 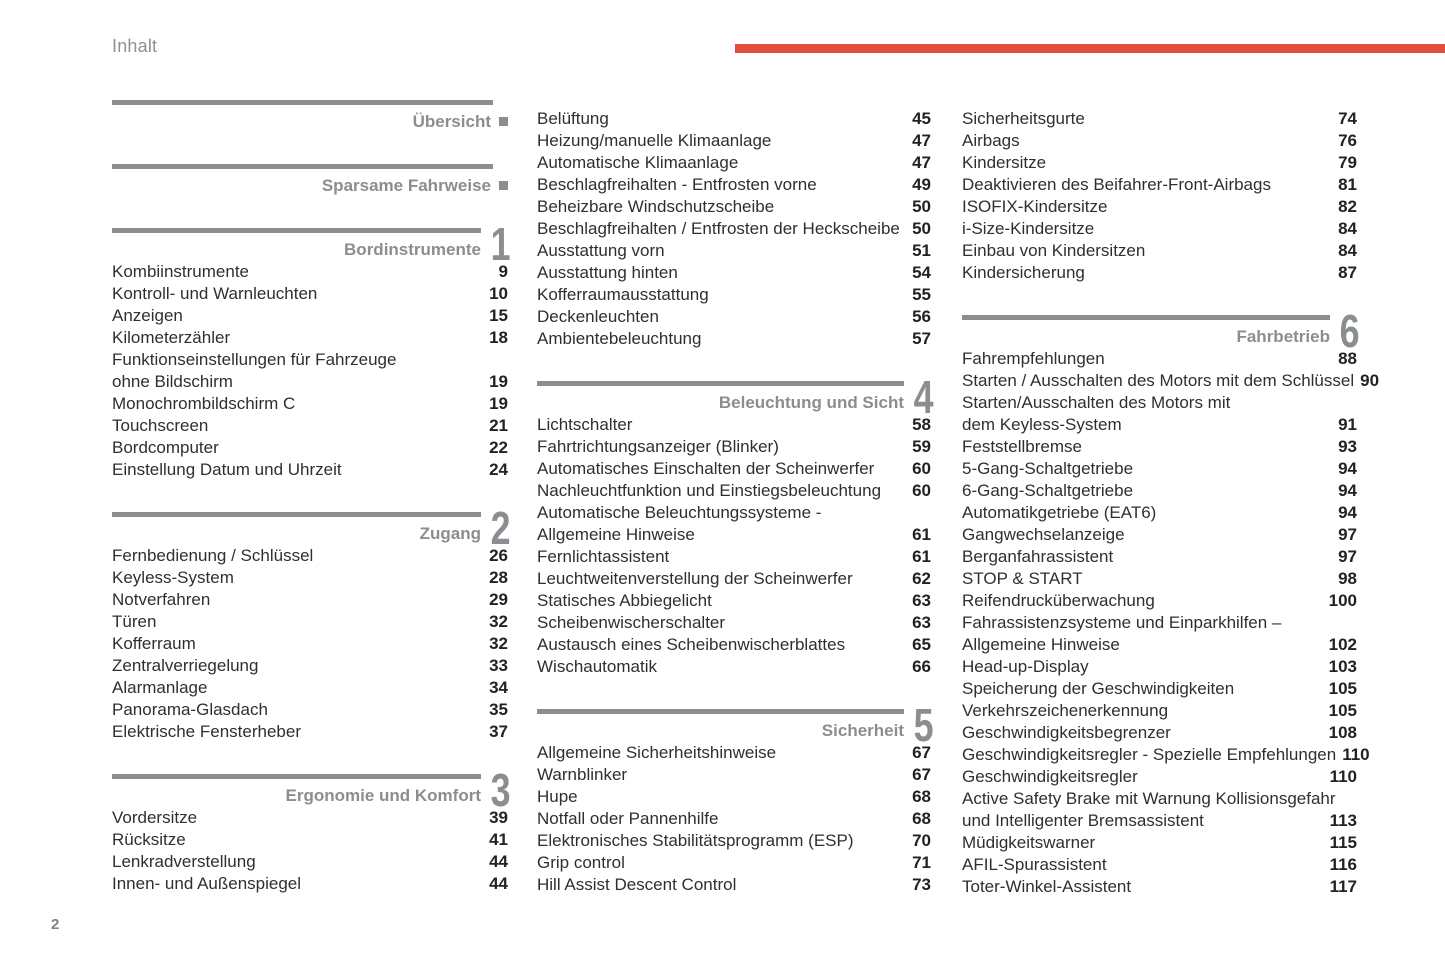 I want to click on section-header: Ergonomie und Komfort 3, so click(x=311, y=790).